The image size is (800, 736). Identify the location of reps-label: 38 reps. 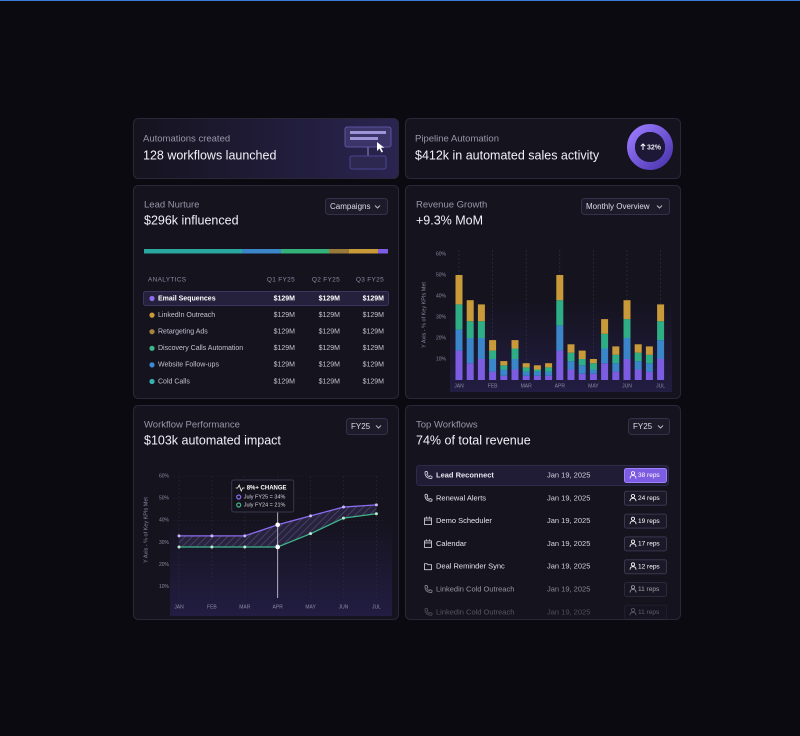
(649, 475).